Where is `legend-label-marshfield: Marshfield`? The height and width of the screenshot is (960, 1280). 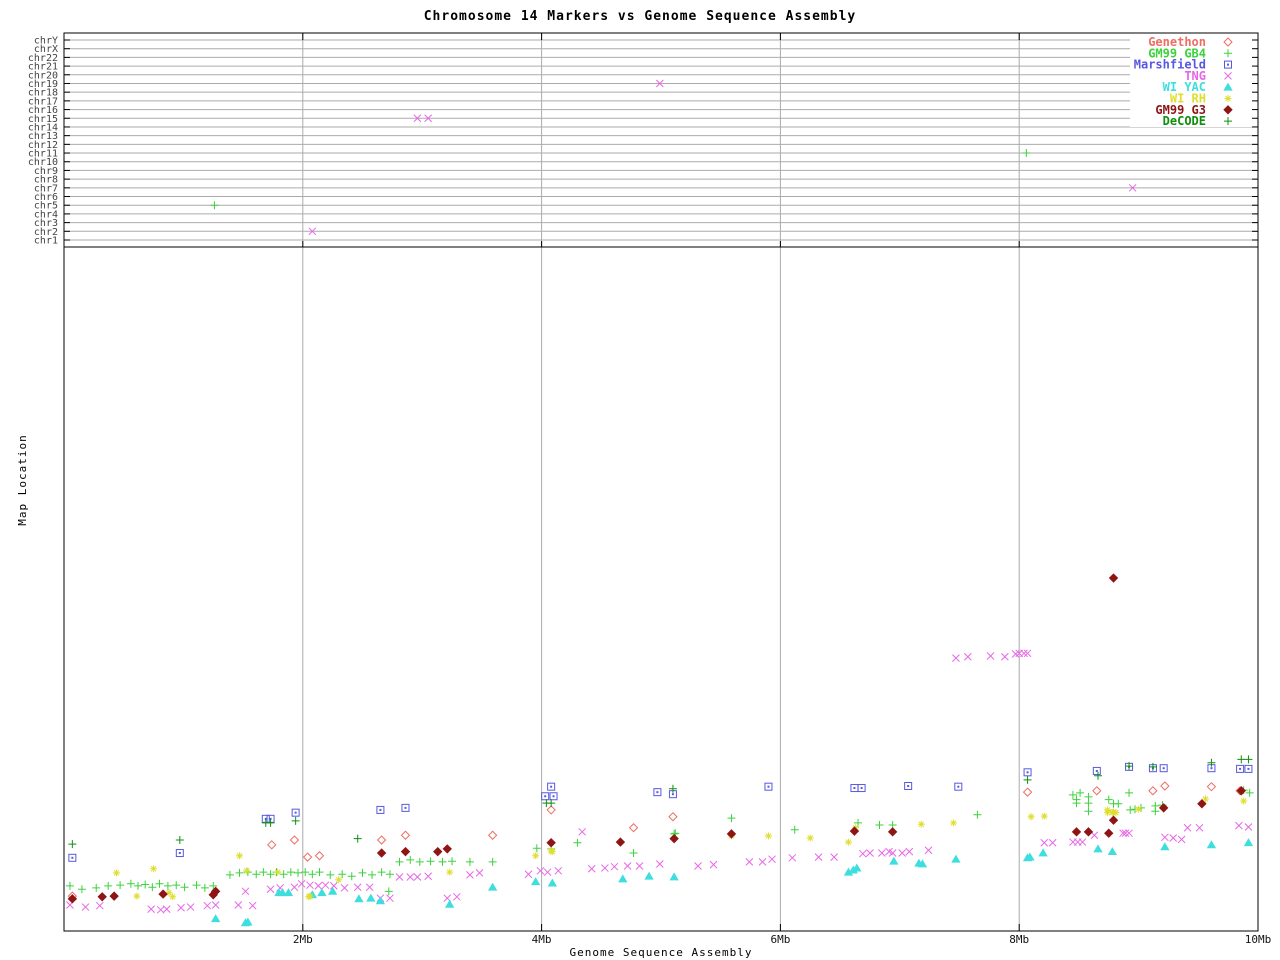
legend-label-marshfield: Marshfield is located at coordinates (1170, 65).